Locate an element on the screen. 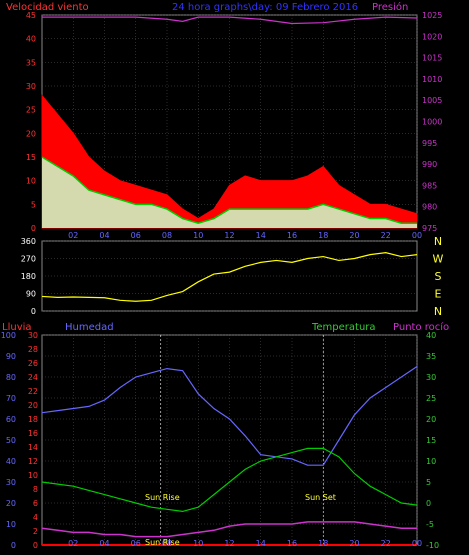 The width and height of the screenshot is (469, 555). rain-y-tick: 14 is located at coordinates (33, 447).